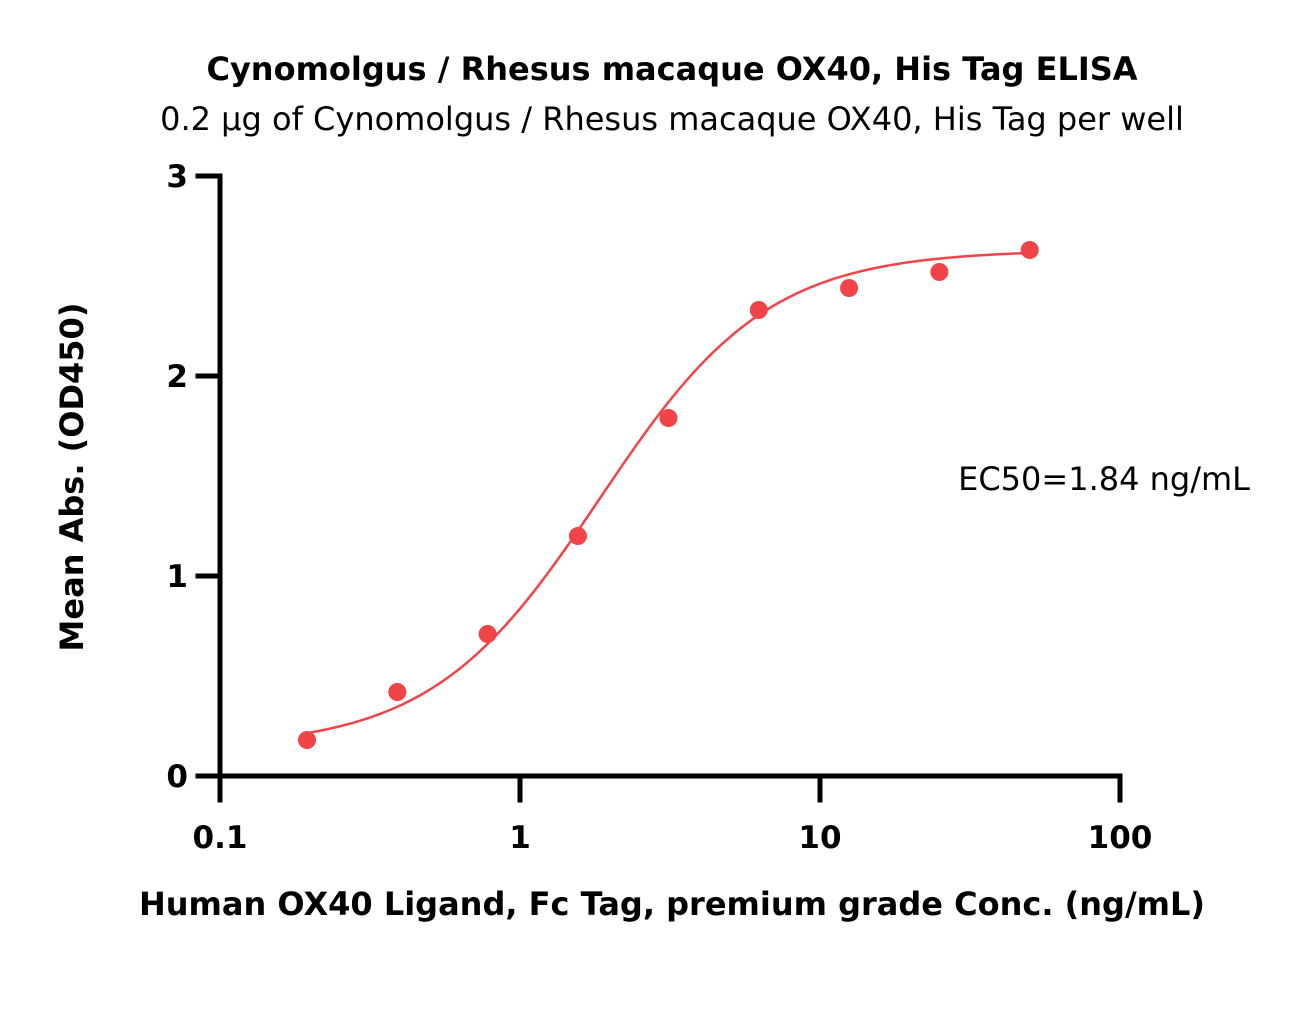 This screenshot has width=1295, height=1028. Describe the element at coordinates (1120, 838) in the screenshot. I see `x-tick-label: 100` at that location.